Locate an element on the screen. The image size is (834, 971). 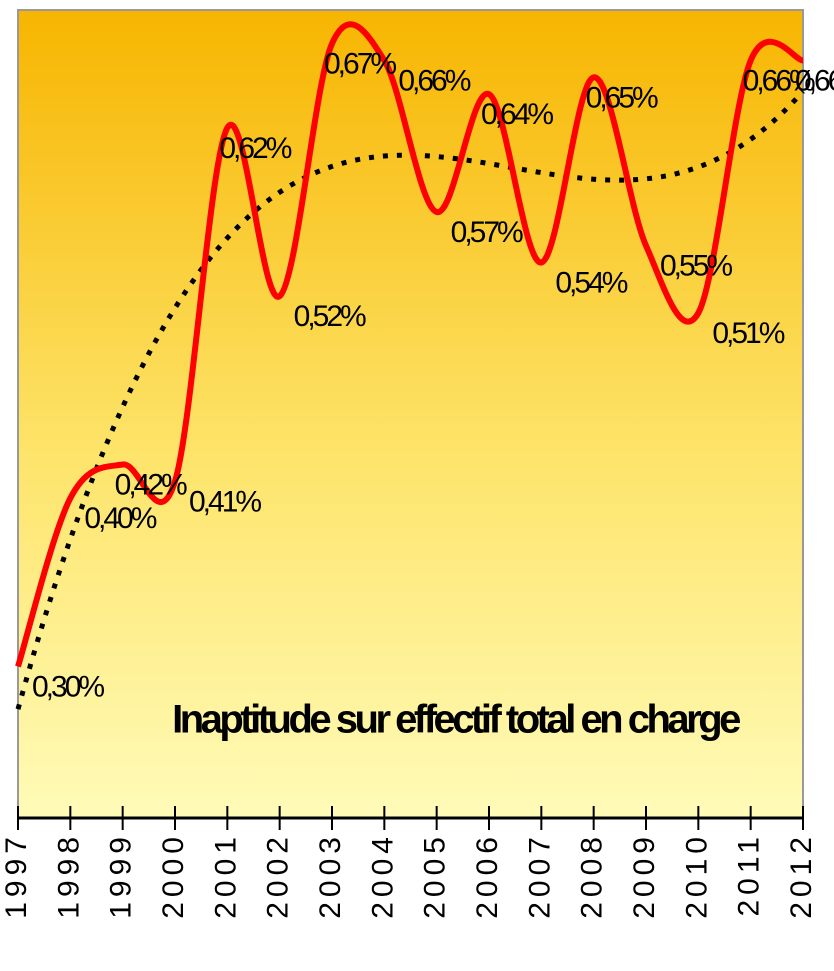
value-label: 0,57% is located at coordinates (487, 232).